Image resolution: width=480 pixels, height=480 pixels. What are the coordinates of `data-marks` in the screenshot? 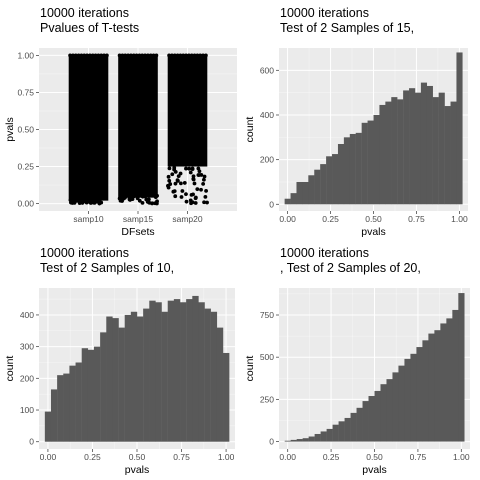 It's located at (138, 129).